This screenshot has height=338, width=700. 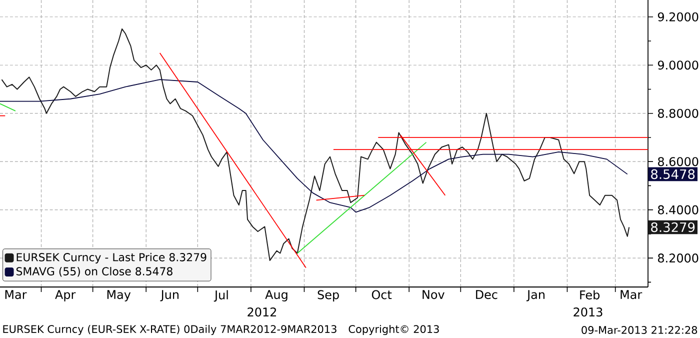 I want to click on x-tick-label: Jun, so click(x=169, y=296).